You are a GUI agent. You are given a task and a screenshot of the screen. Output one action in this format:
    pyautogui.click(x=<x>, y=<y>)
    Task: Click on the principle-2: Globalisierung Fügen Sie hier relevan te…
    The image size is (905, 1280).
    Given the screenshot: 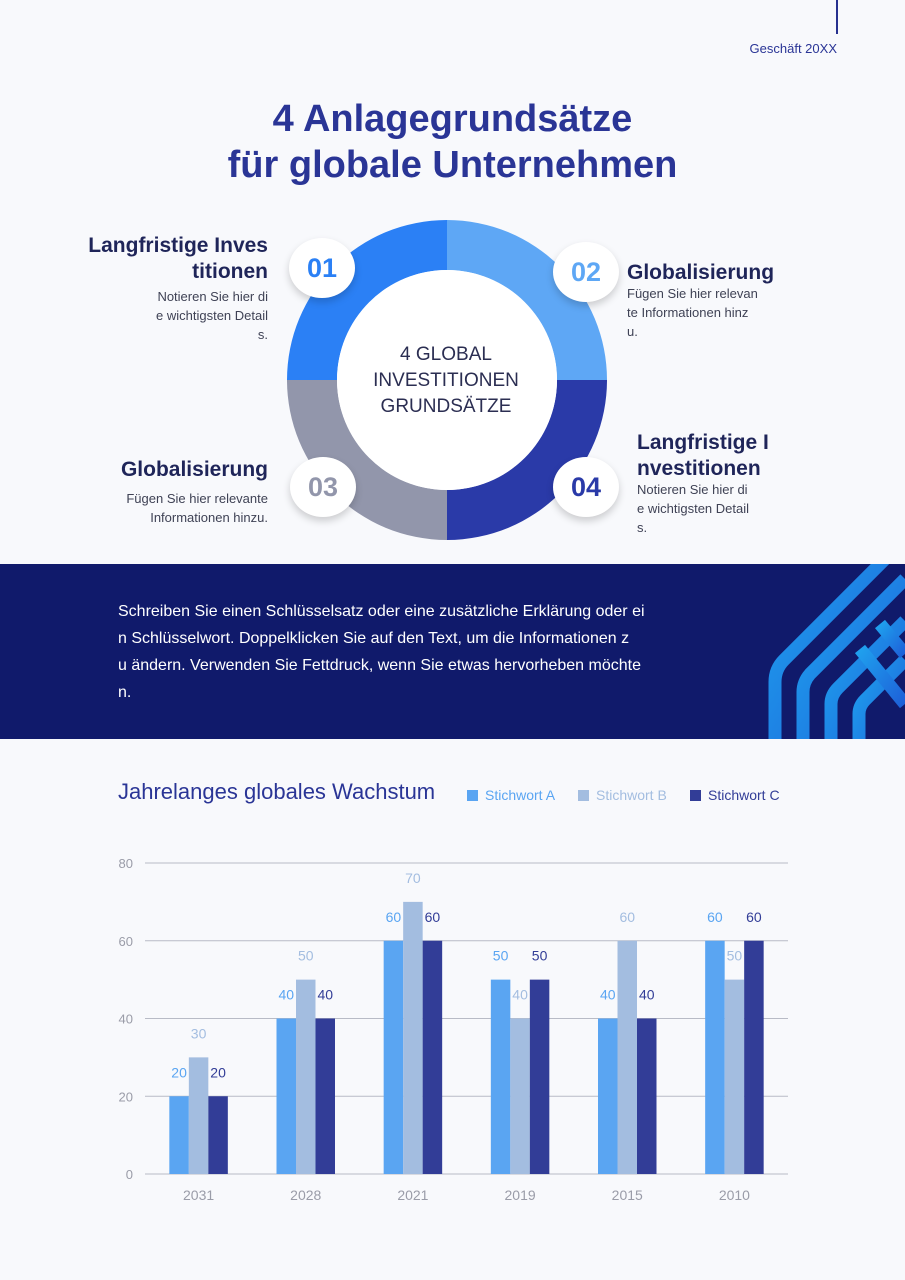 What is the action you would take?
    pyautogui.click(x=722, y=300)
    